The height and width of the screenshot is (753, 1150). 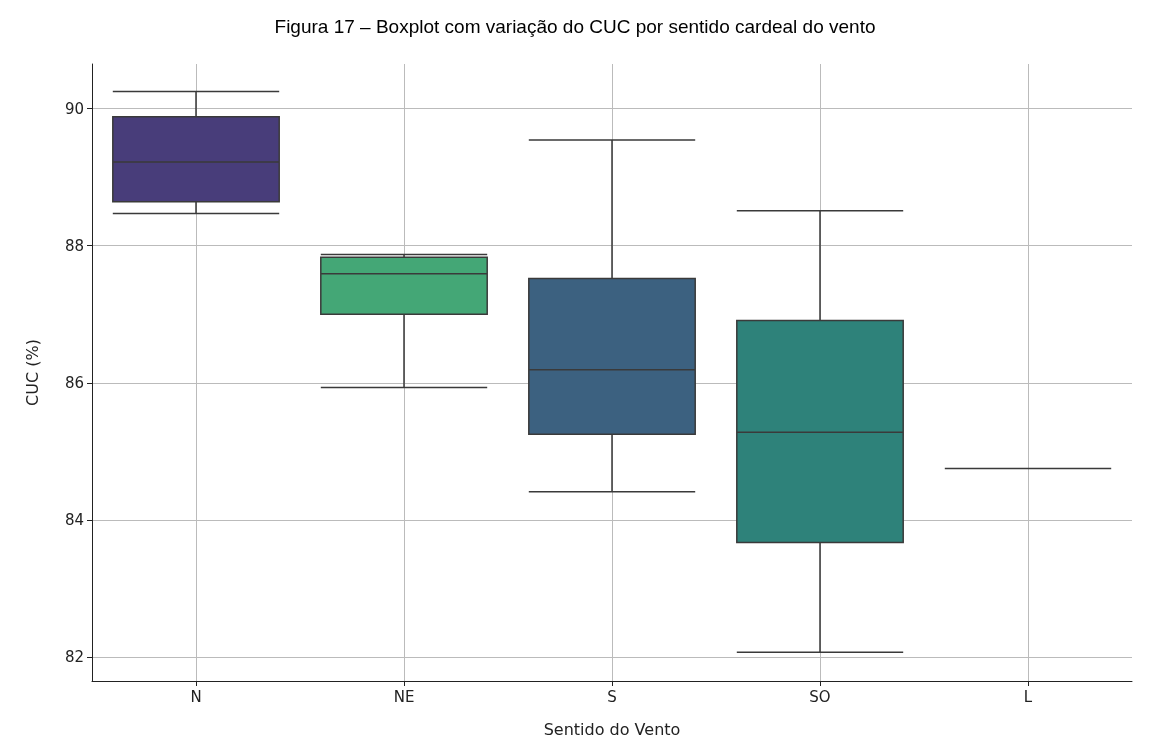 What do you see at coordinates (612, 696) in the screenshot?
I see `x-tick-label: S` at bounding box center [612, 696].